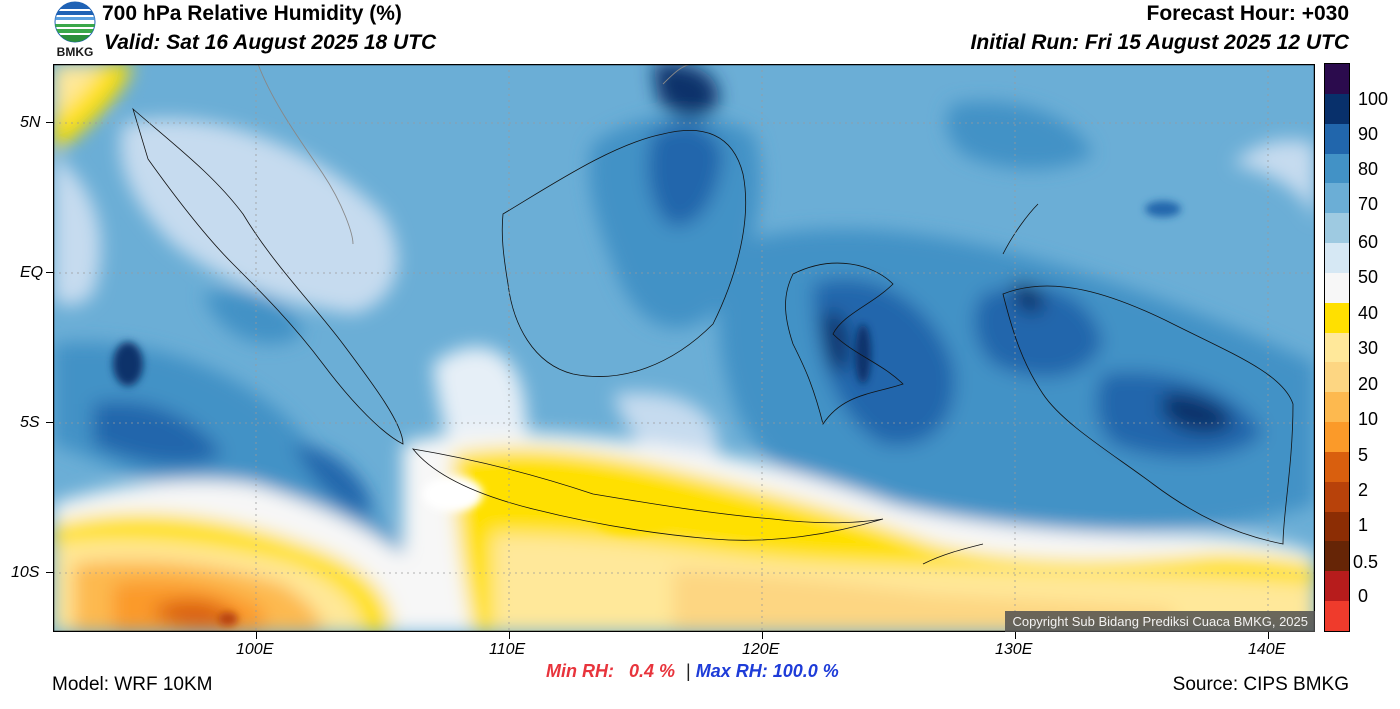 Image resolution: width=1400 pixels, height=709 pixels. What do you see at coordinates (132, 684) in the screenshot?
I see `model-label: Model: WRF 10KM` at bounding box center [132, 684].